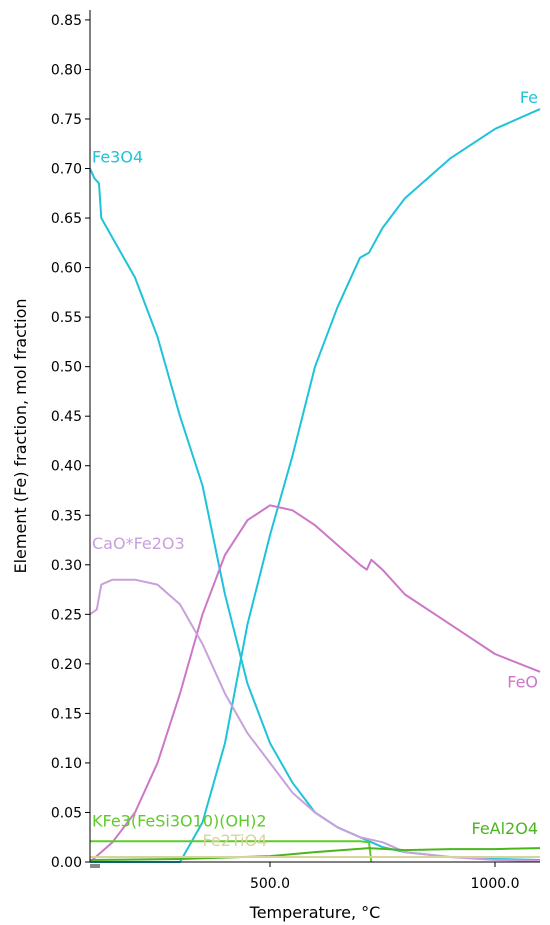 Image resolution: width=550 pixels, height=925 pixels. I want to click on y-tick-label: 0.25, so click(66, 615).